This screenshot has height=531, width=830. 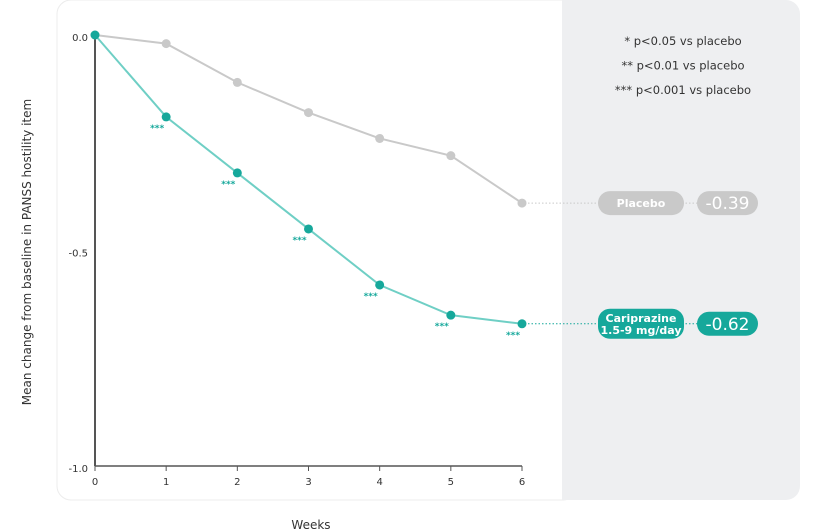 I want to click on x-tick-label: 5, so click(x=451, y=482).